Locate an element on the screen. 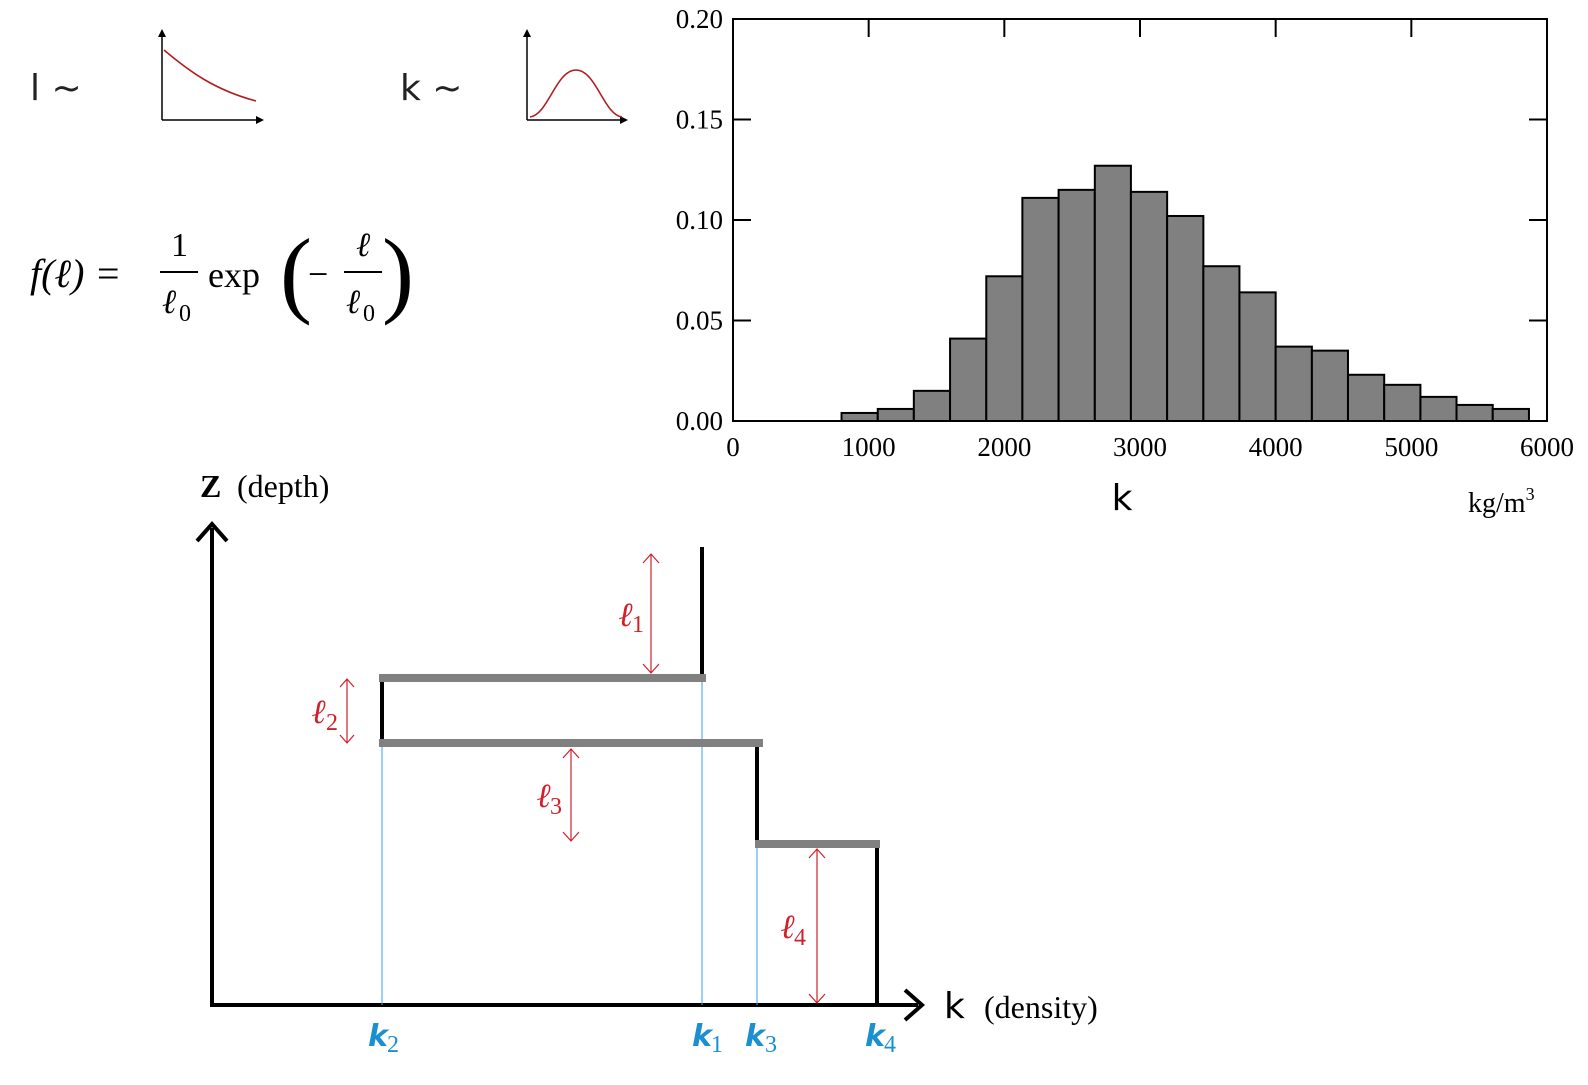  formula-right-paren: ) is located at coordinates (398, 272).